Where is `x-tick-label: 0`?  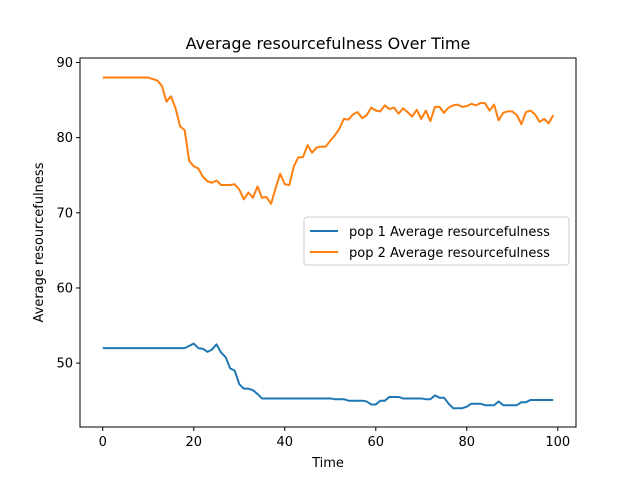
x-tick-label: 0 is located at coordinates (103, 442).